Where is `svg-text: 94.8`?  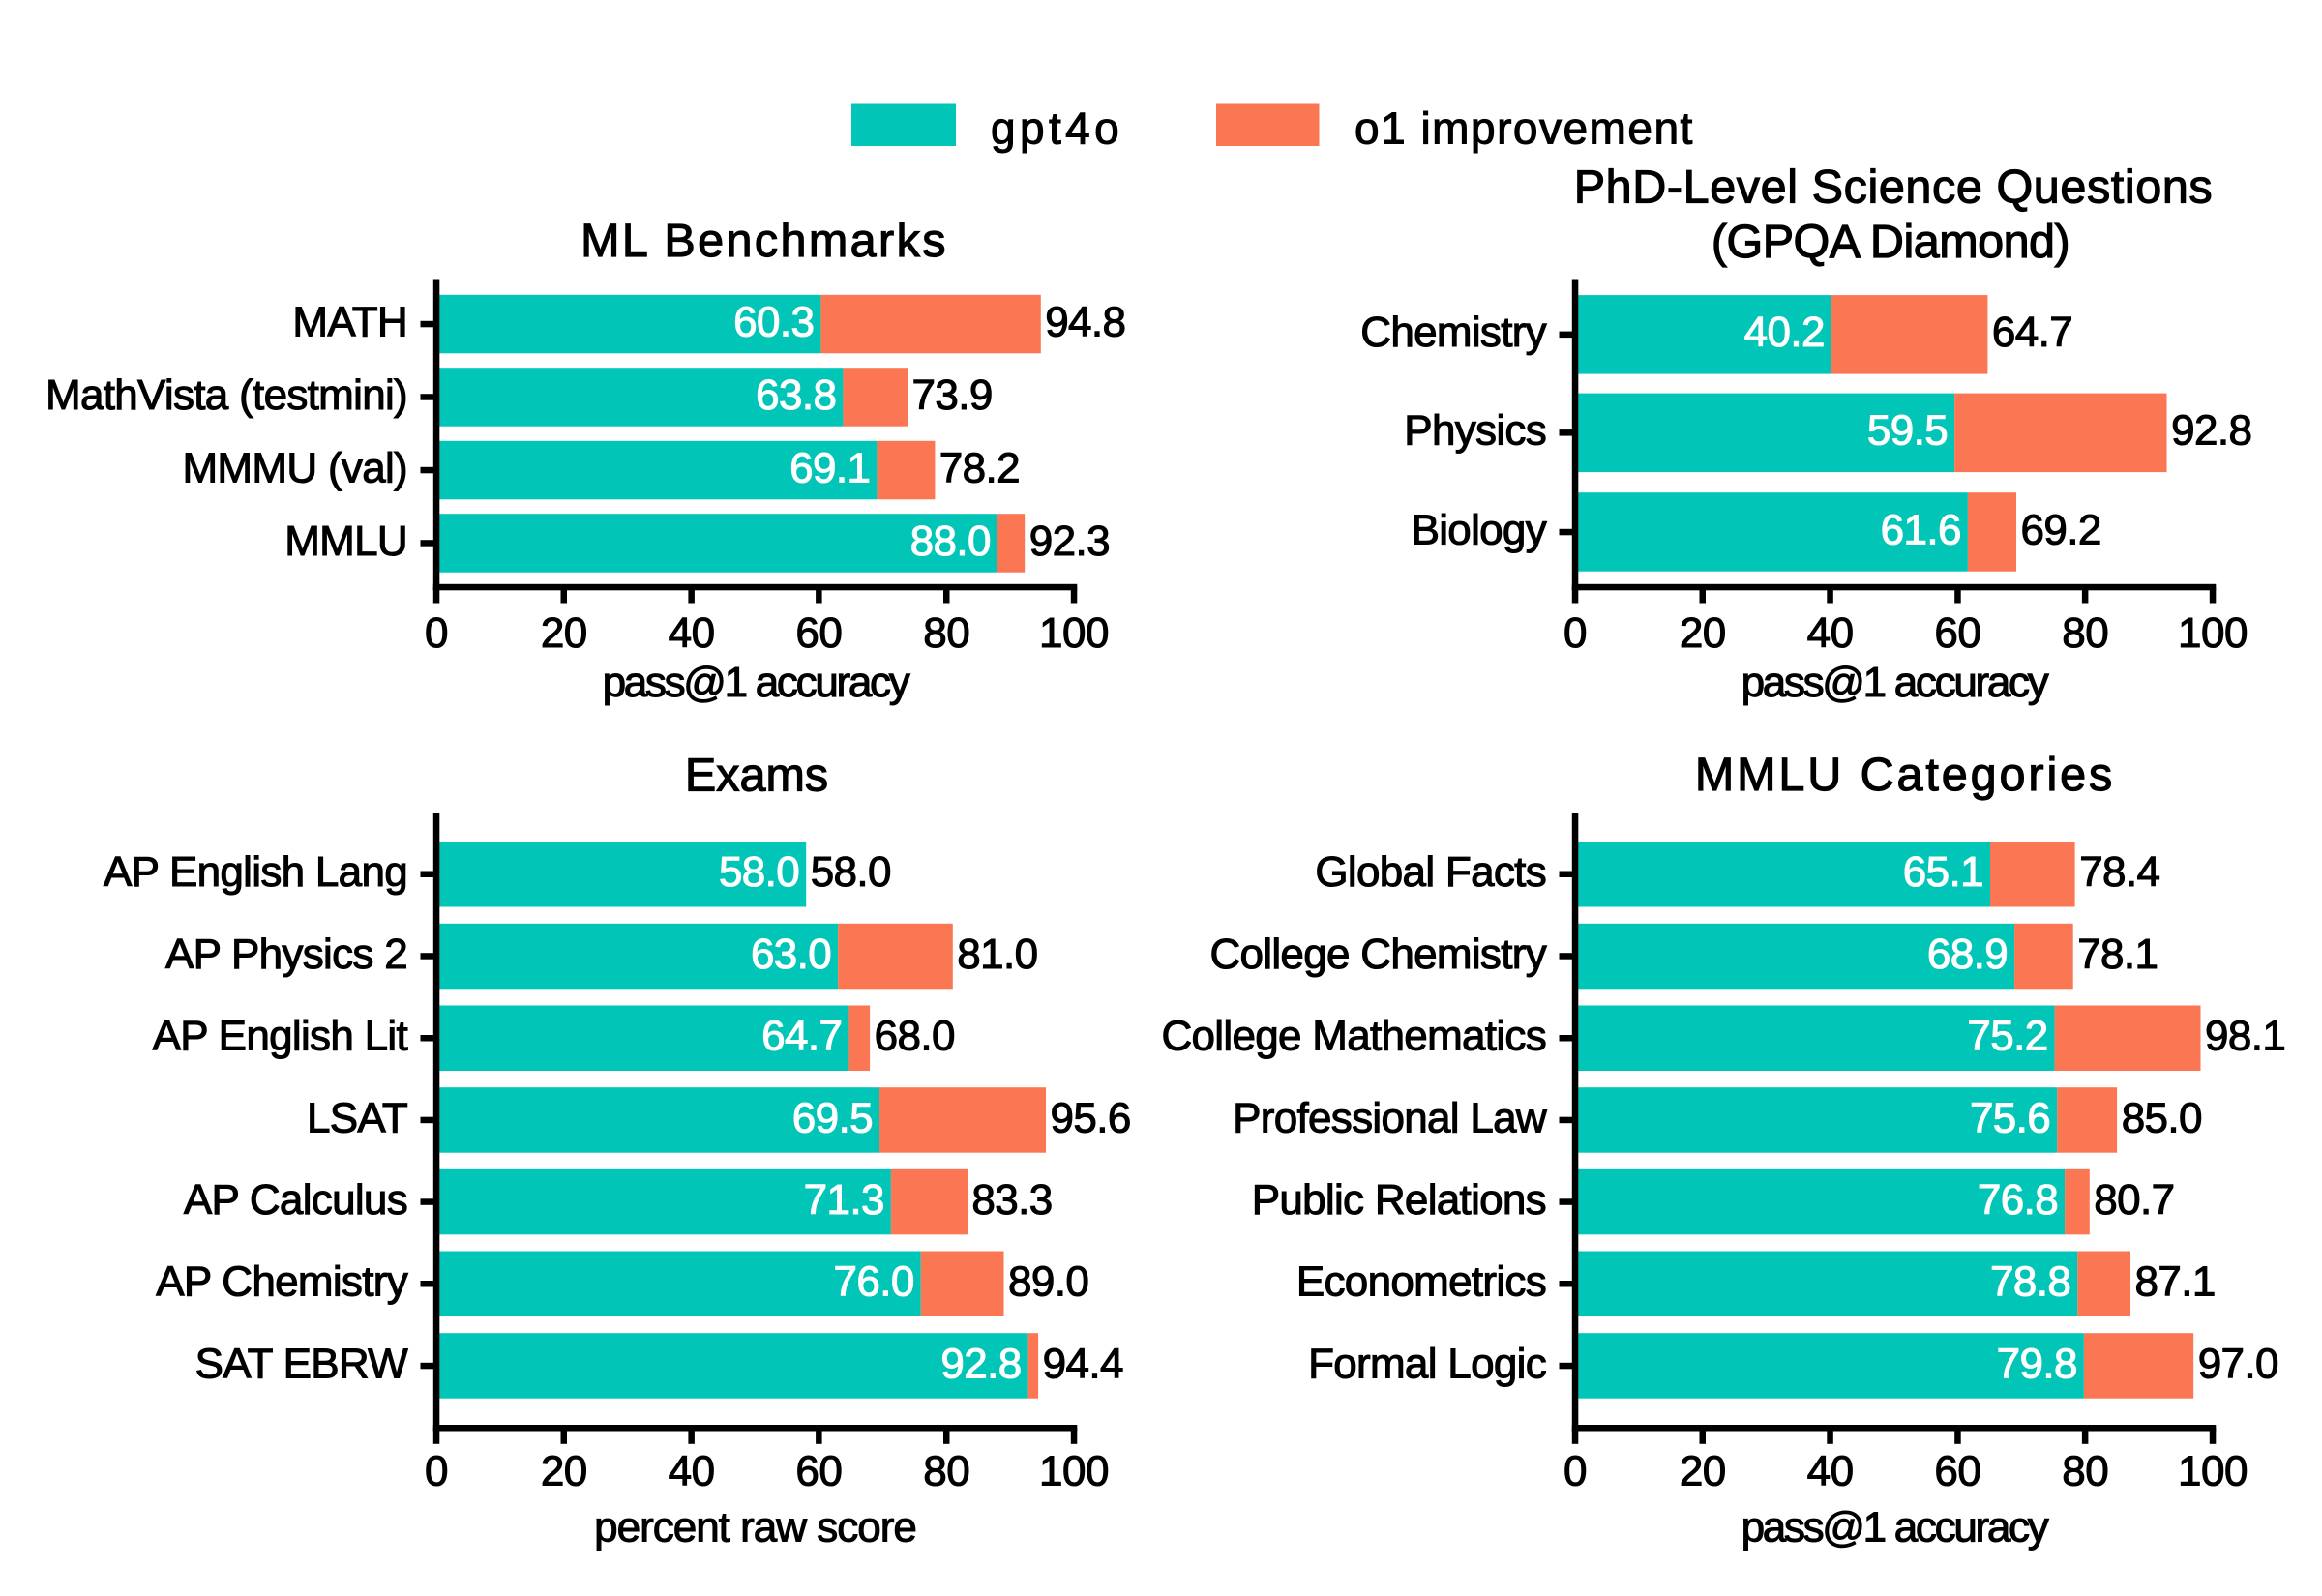 svg-text: 94.8 is located at coordinates (1085, 321).